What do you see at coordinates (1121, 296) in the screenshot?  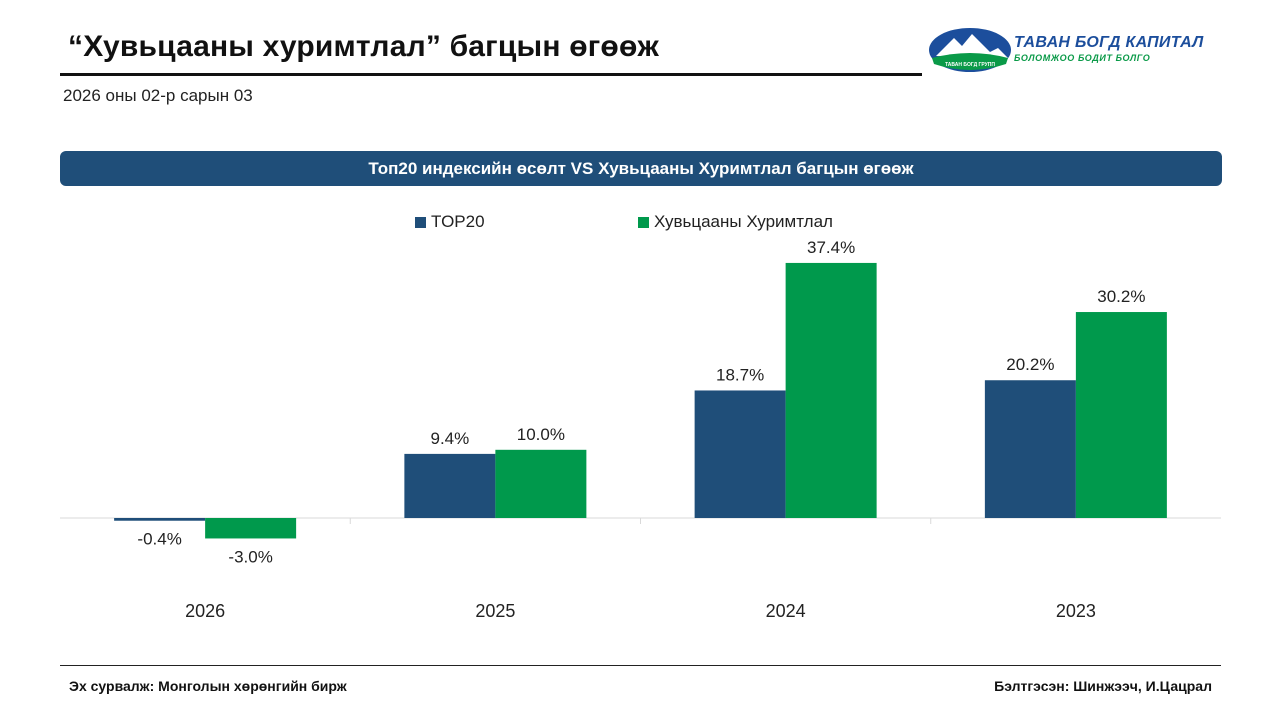 I see `data-label: 30.2%` at bounding box center [1121, 296].